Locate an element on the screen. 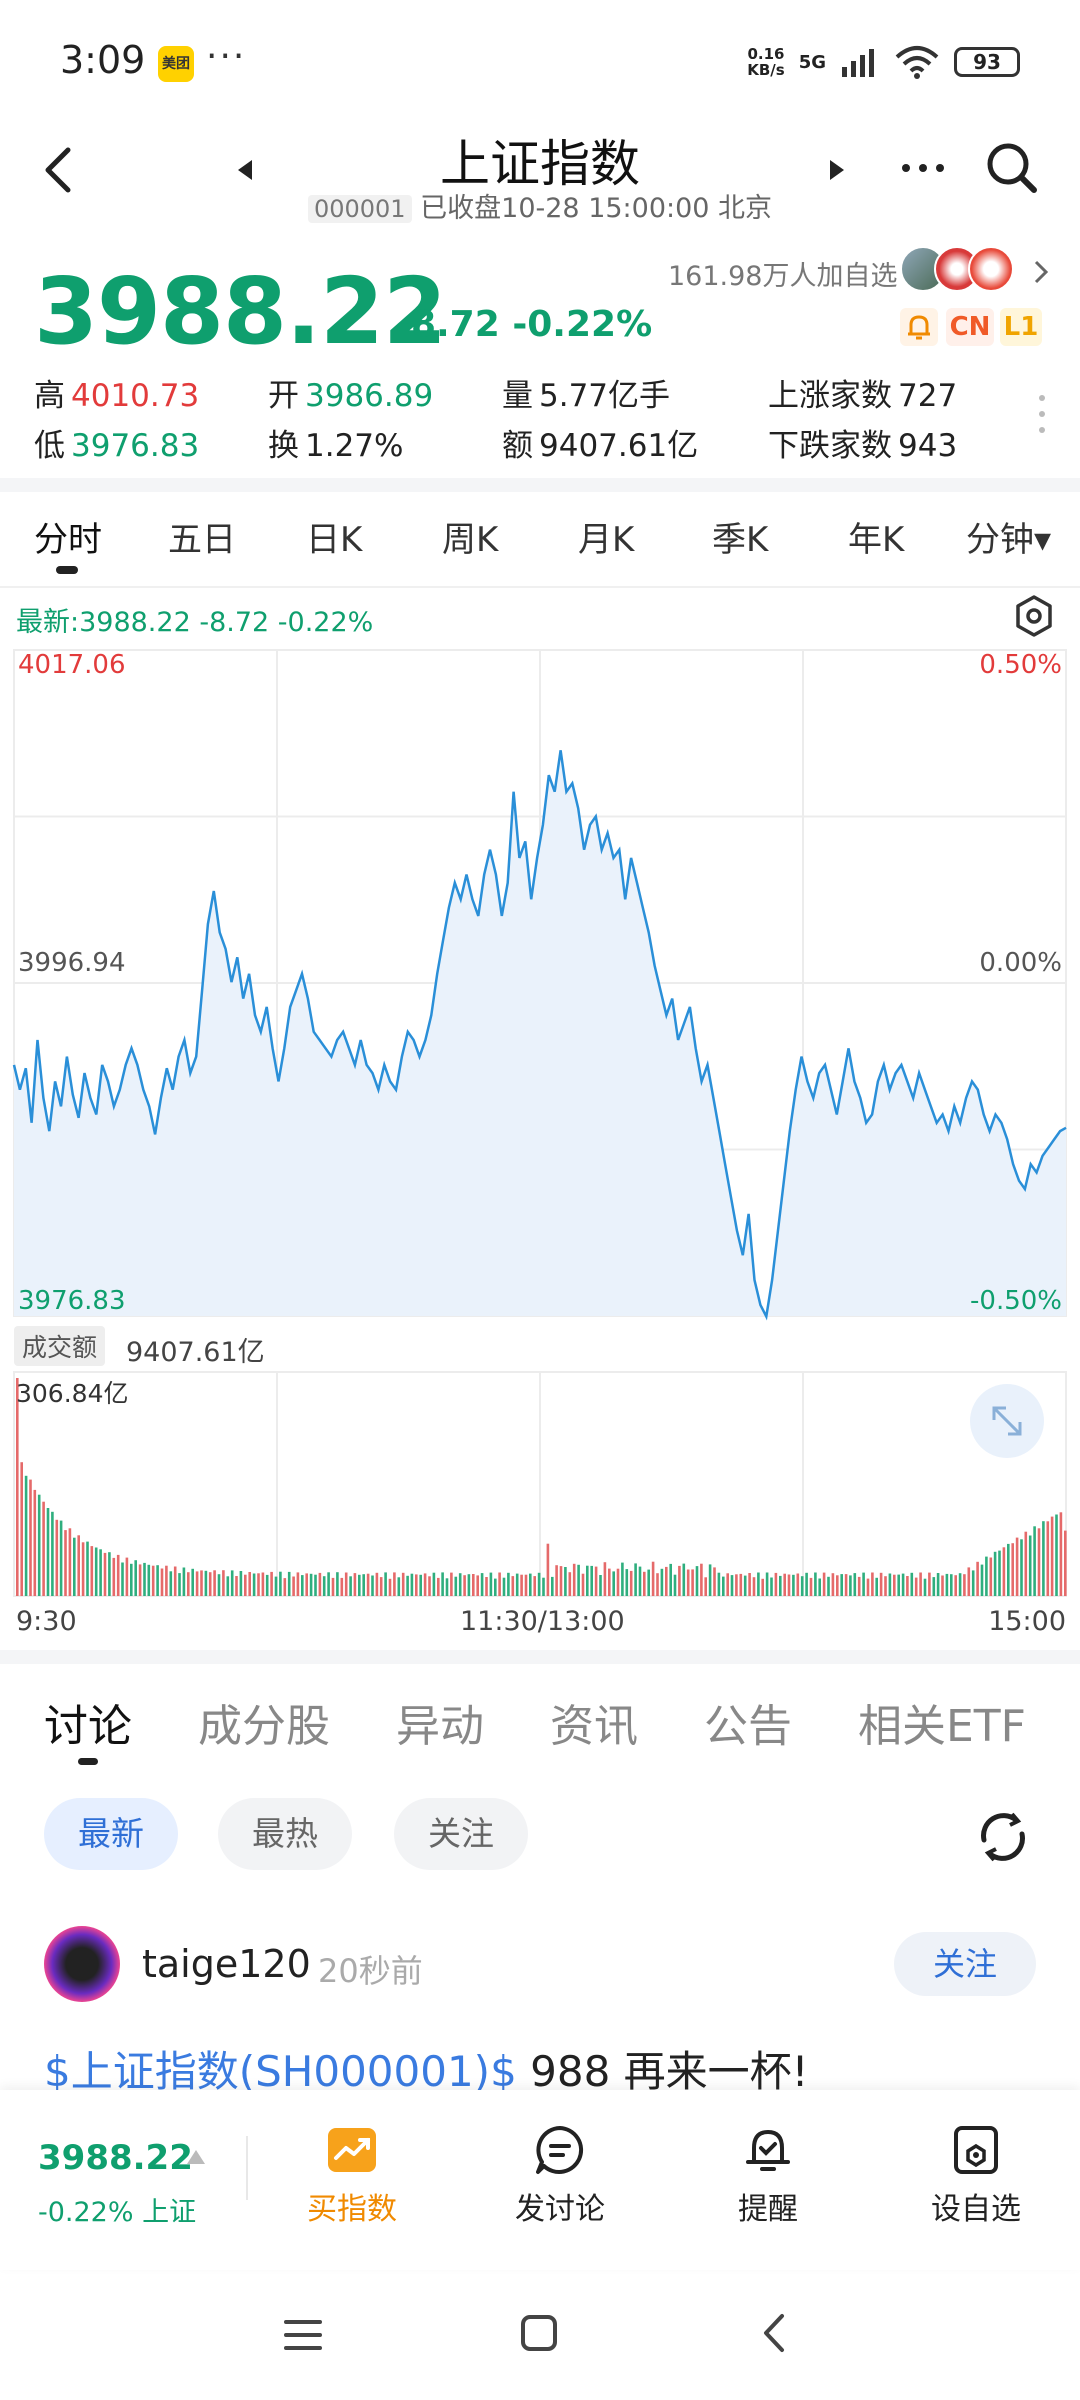 The width and height of the screenshot is (1080, 2400). watchers-count: 161.98万人加自选 is located at coordinates (783, 276).